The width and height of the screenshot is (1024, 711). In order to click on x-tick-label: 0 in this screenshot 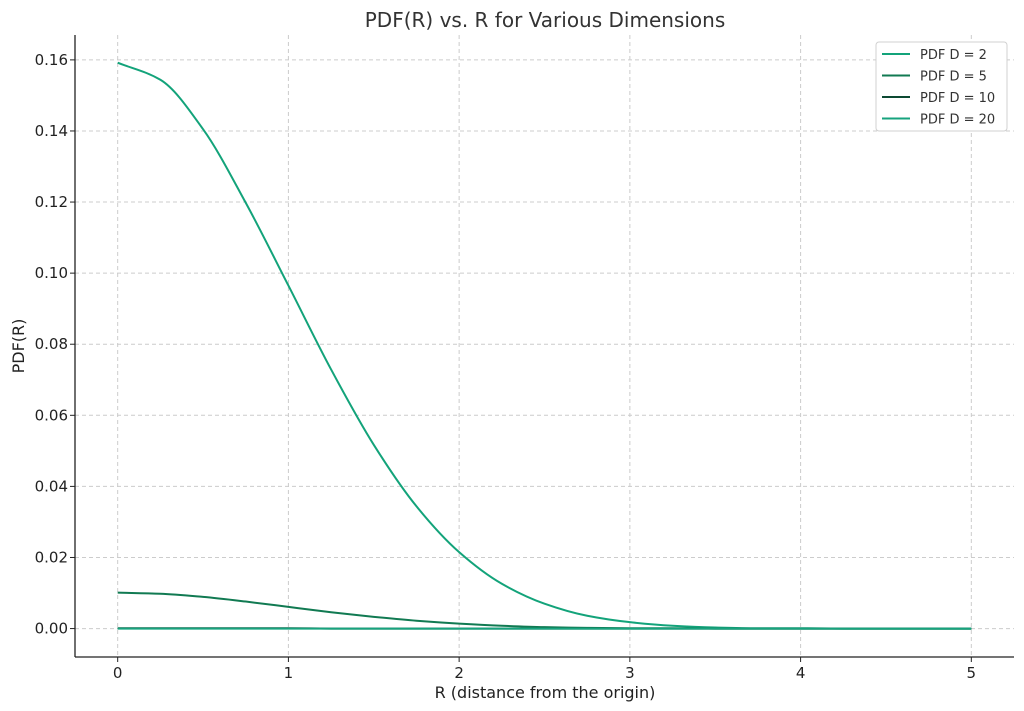, I will do `click(118, 673)`.